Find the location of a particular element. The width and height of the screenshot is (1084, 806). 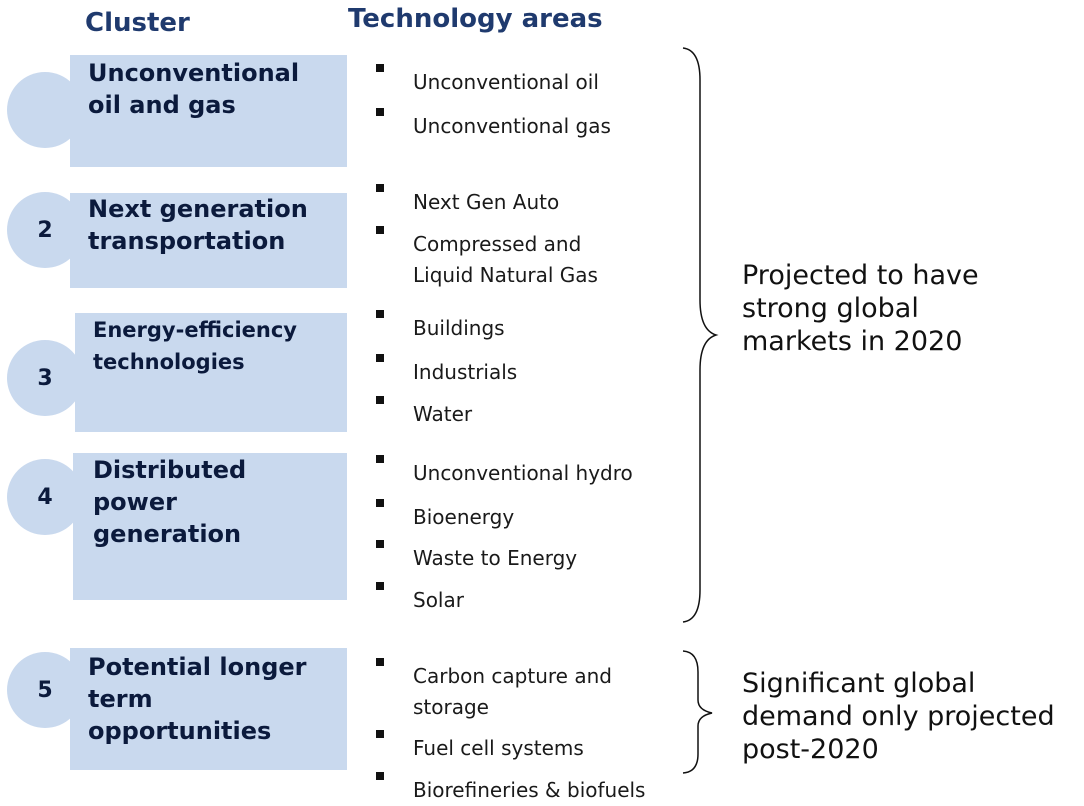

technology-header: Technology areas is located at coordinates (475, 19).